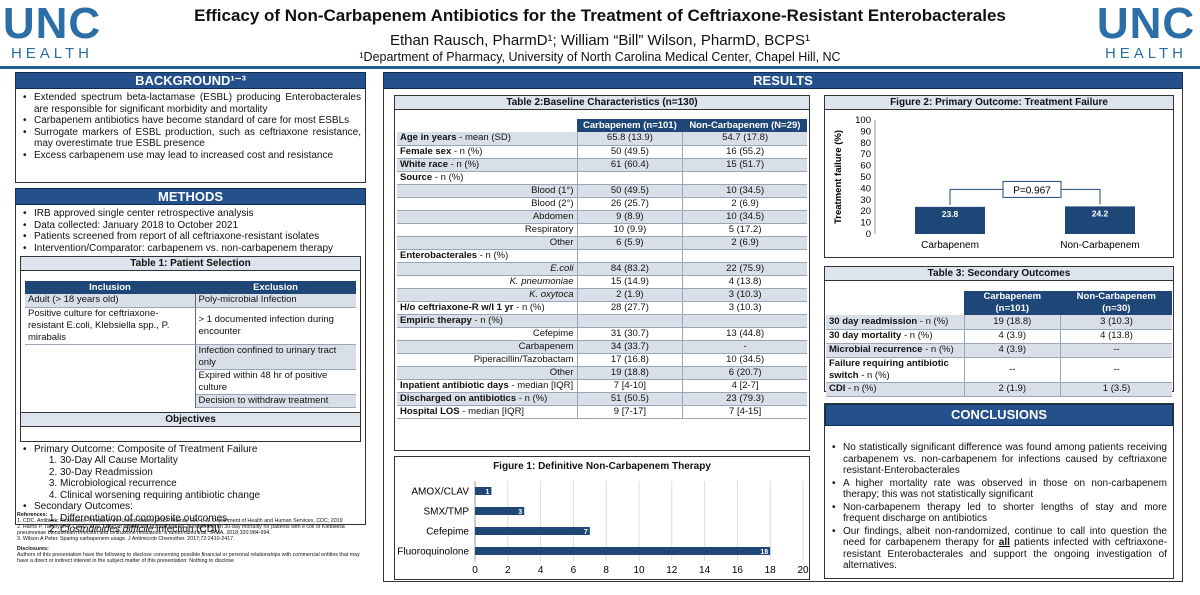 This screenshot has height=595, width=1200. Describe the element at coordinates (33, 549) in the screenshot. I see `disclosures-title: Disclosures:` at that location.